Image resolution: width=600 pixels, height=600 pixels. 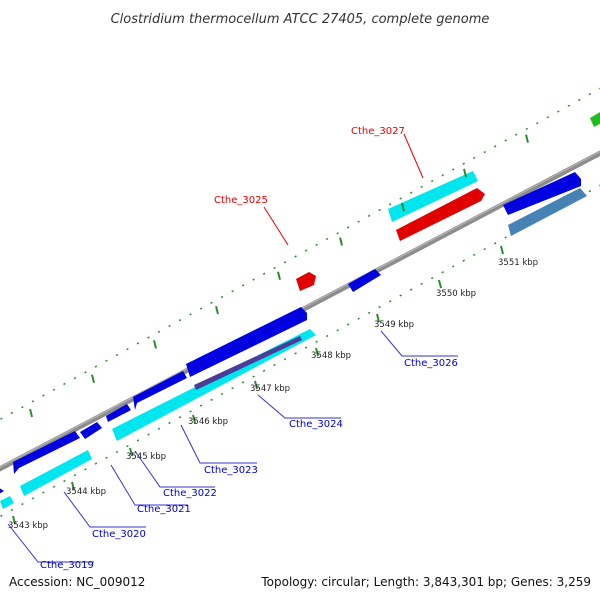 I want to click on gene-label: Cthe_3022, so click(x=190, y=493).